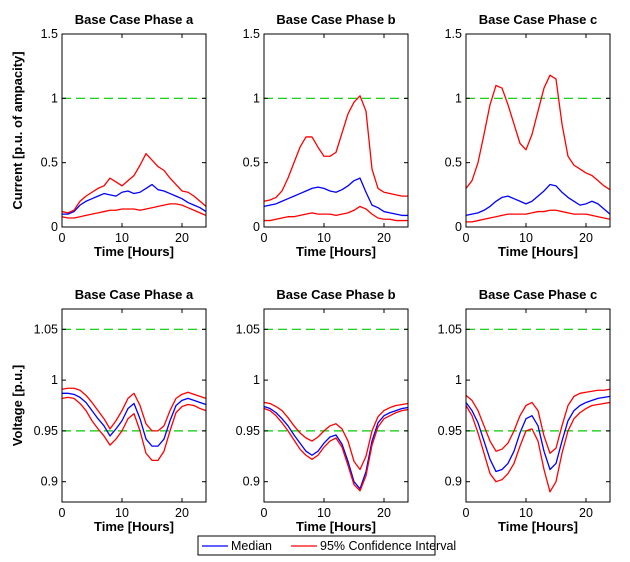 The width and height of the screenshot is (630, 562). What do you see at coordinates (251, 546) in the screenshot?
I see `legend-label: Median` at bounding box center [251, 546].